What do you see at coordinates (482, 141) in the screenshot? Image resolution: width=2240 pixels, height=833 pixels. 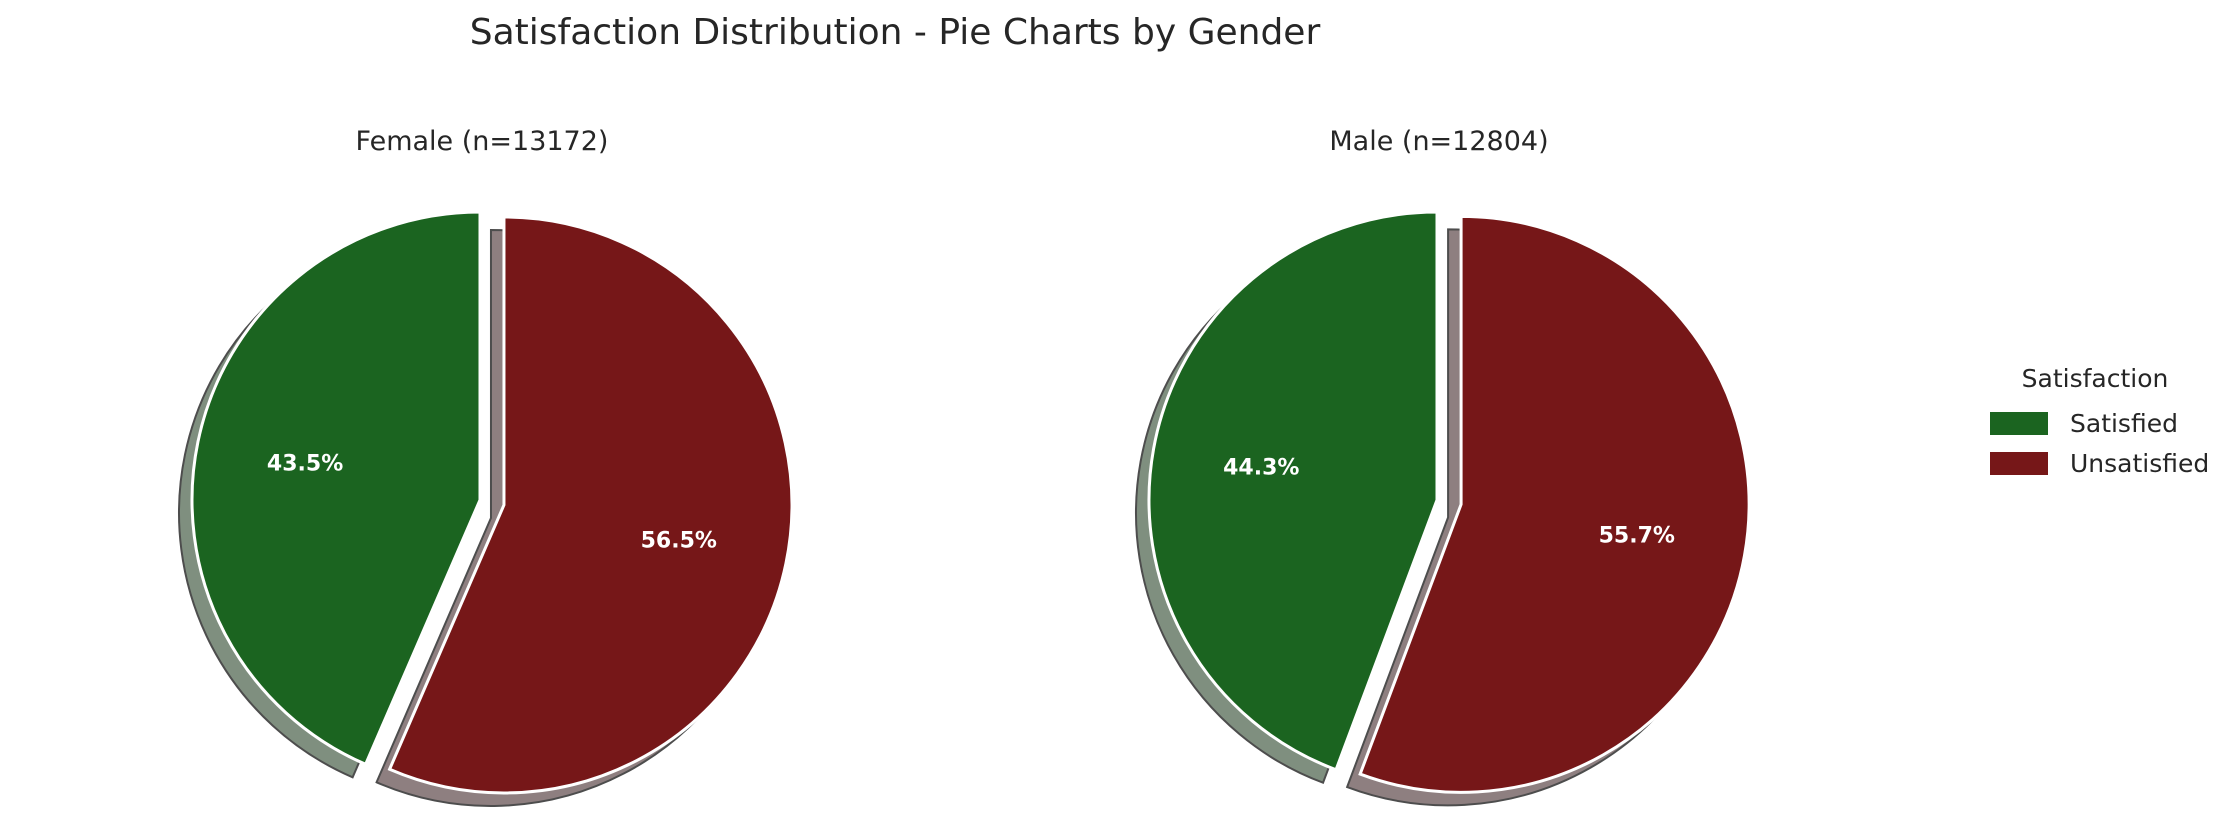 I see `female-pie-title: Female (n=13172)` at bounding box center [482, 141].